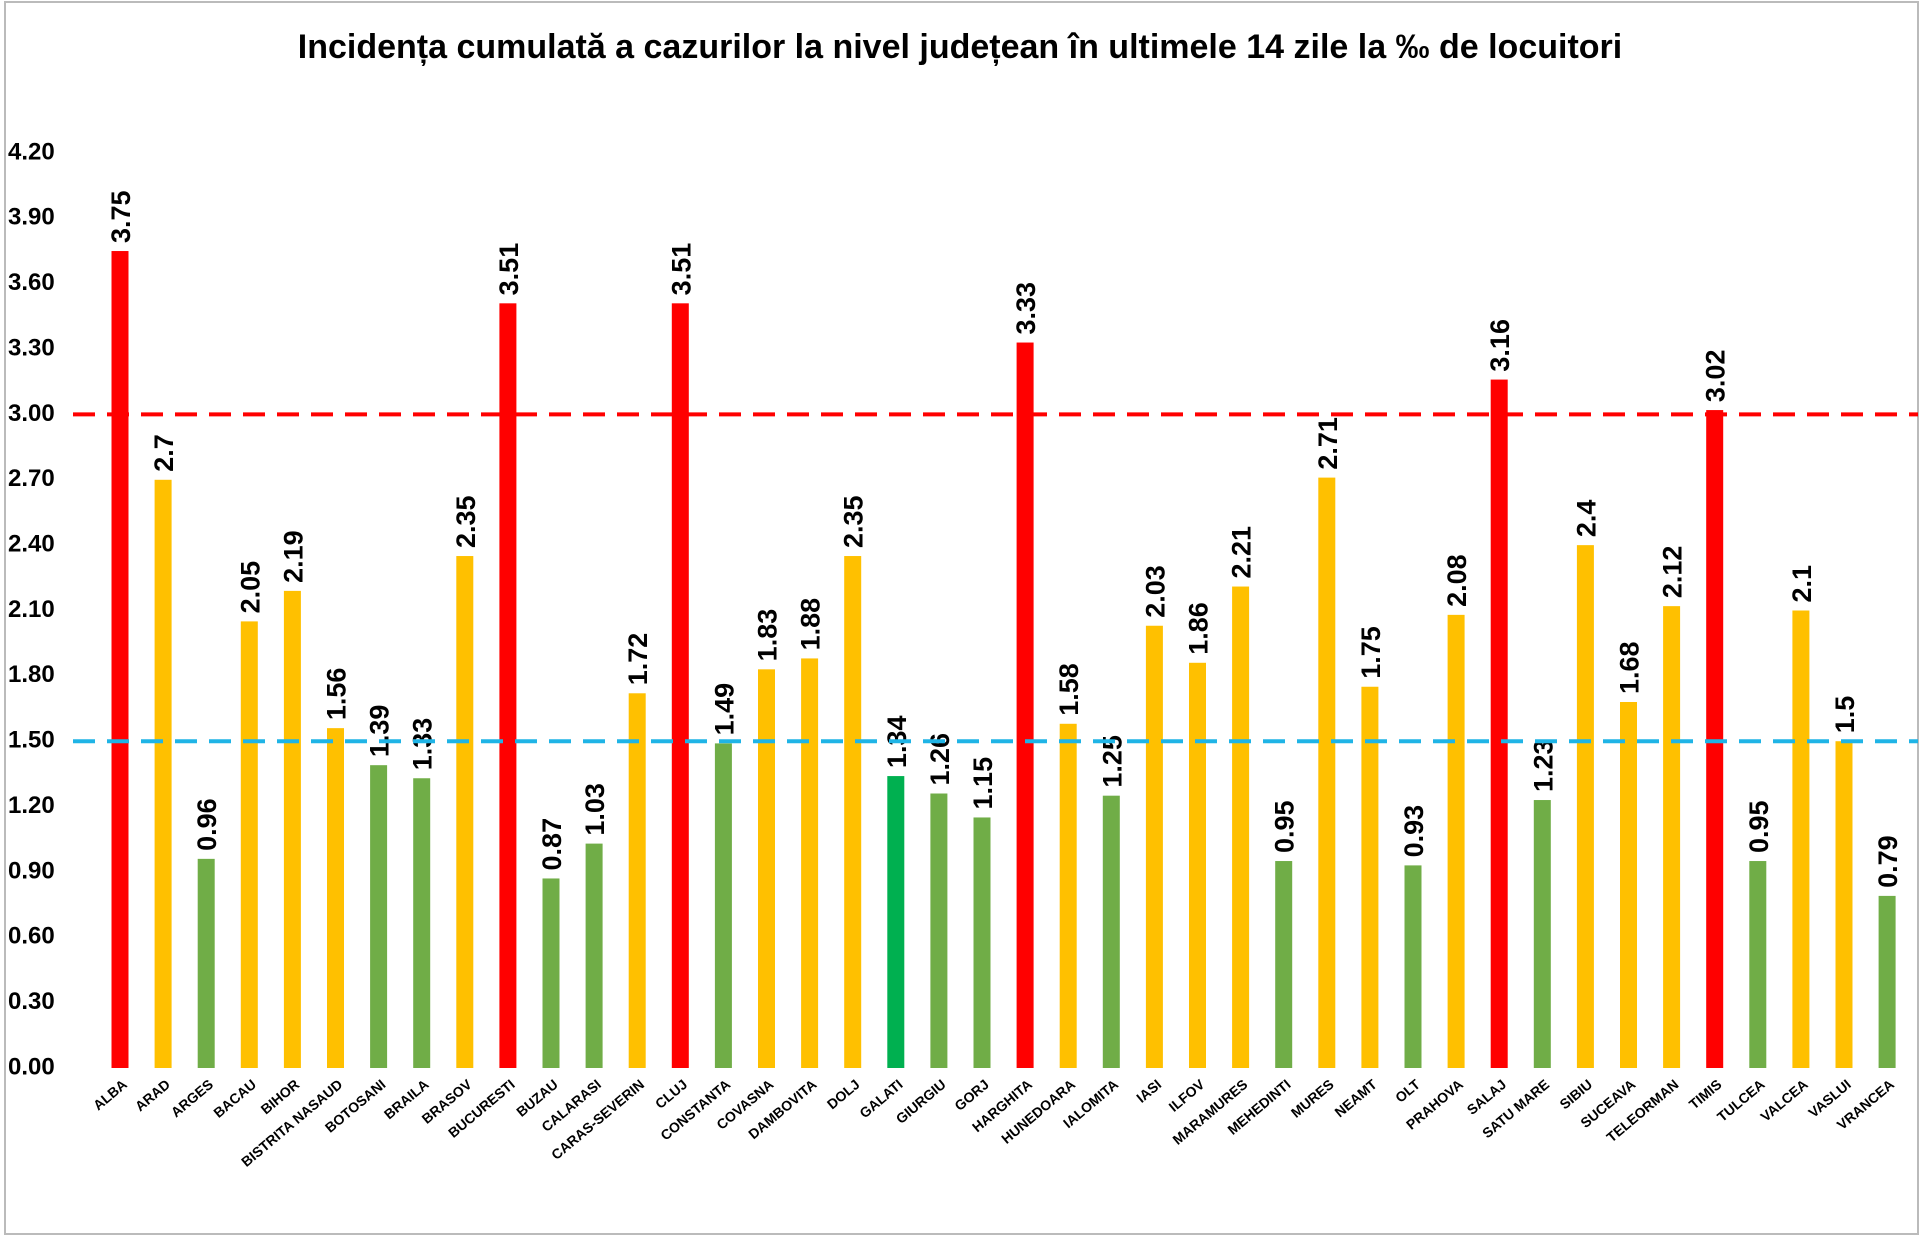  Describe the element at coordinates (1199, 628) in the screenshot. I see `value-label: 1.86` at that location.